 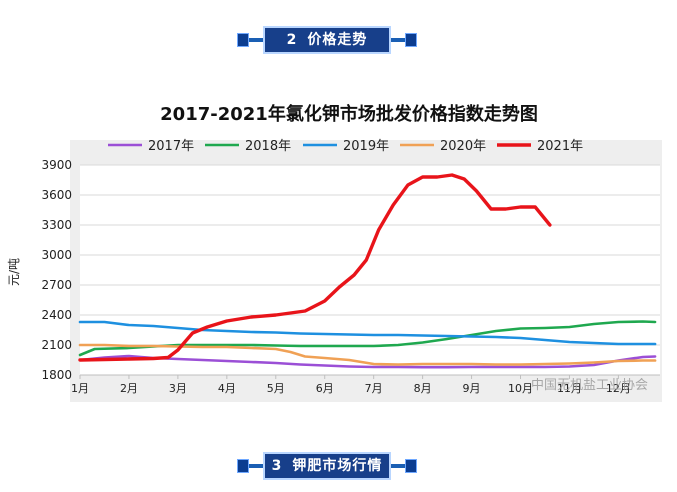 I want to click on legend-label: 2017年, so click(x=171, y=146).